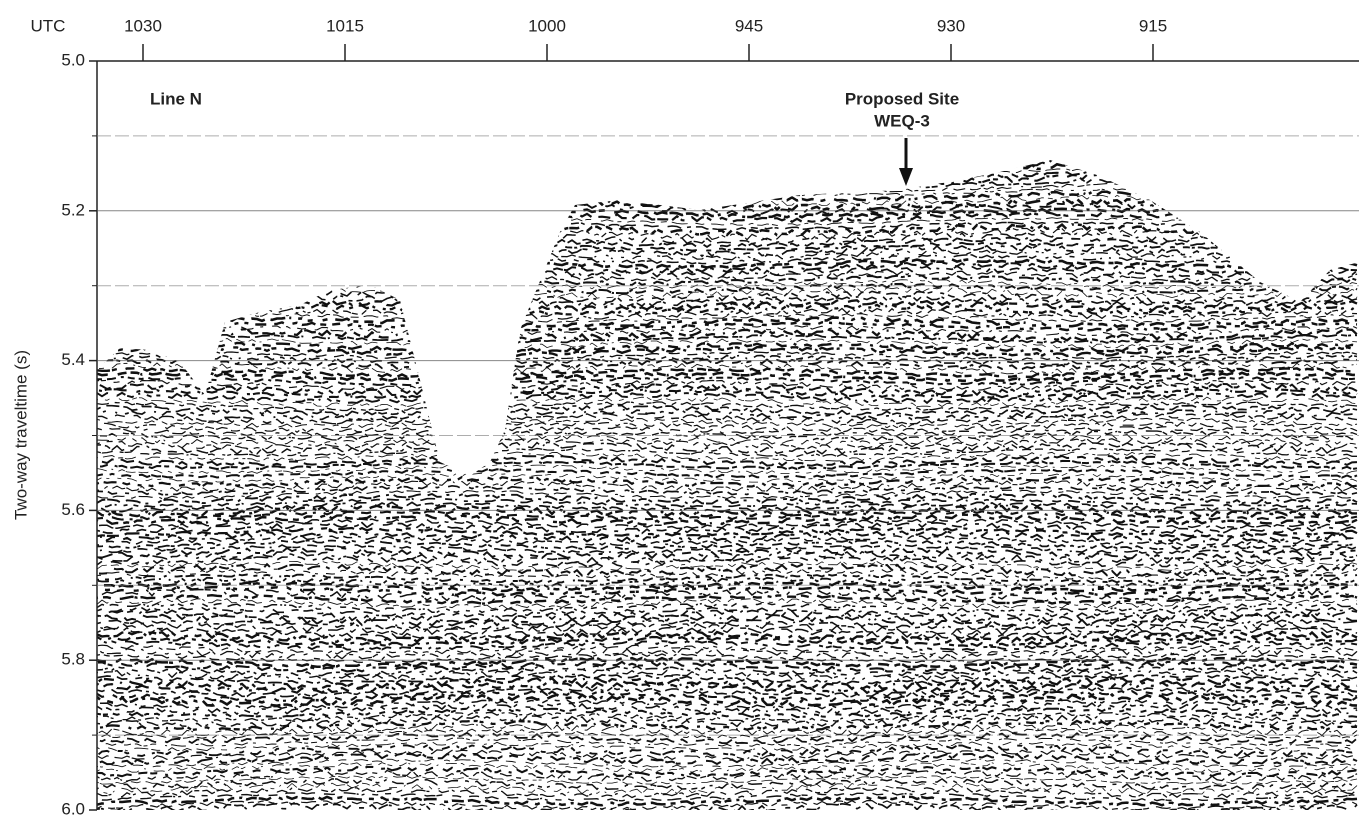  What do you see at coordinates (73, 509) in the screenshot?
I see `y-tick-label: 5.6` at bounding box center [73, 509].